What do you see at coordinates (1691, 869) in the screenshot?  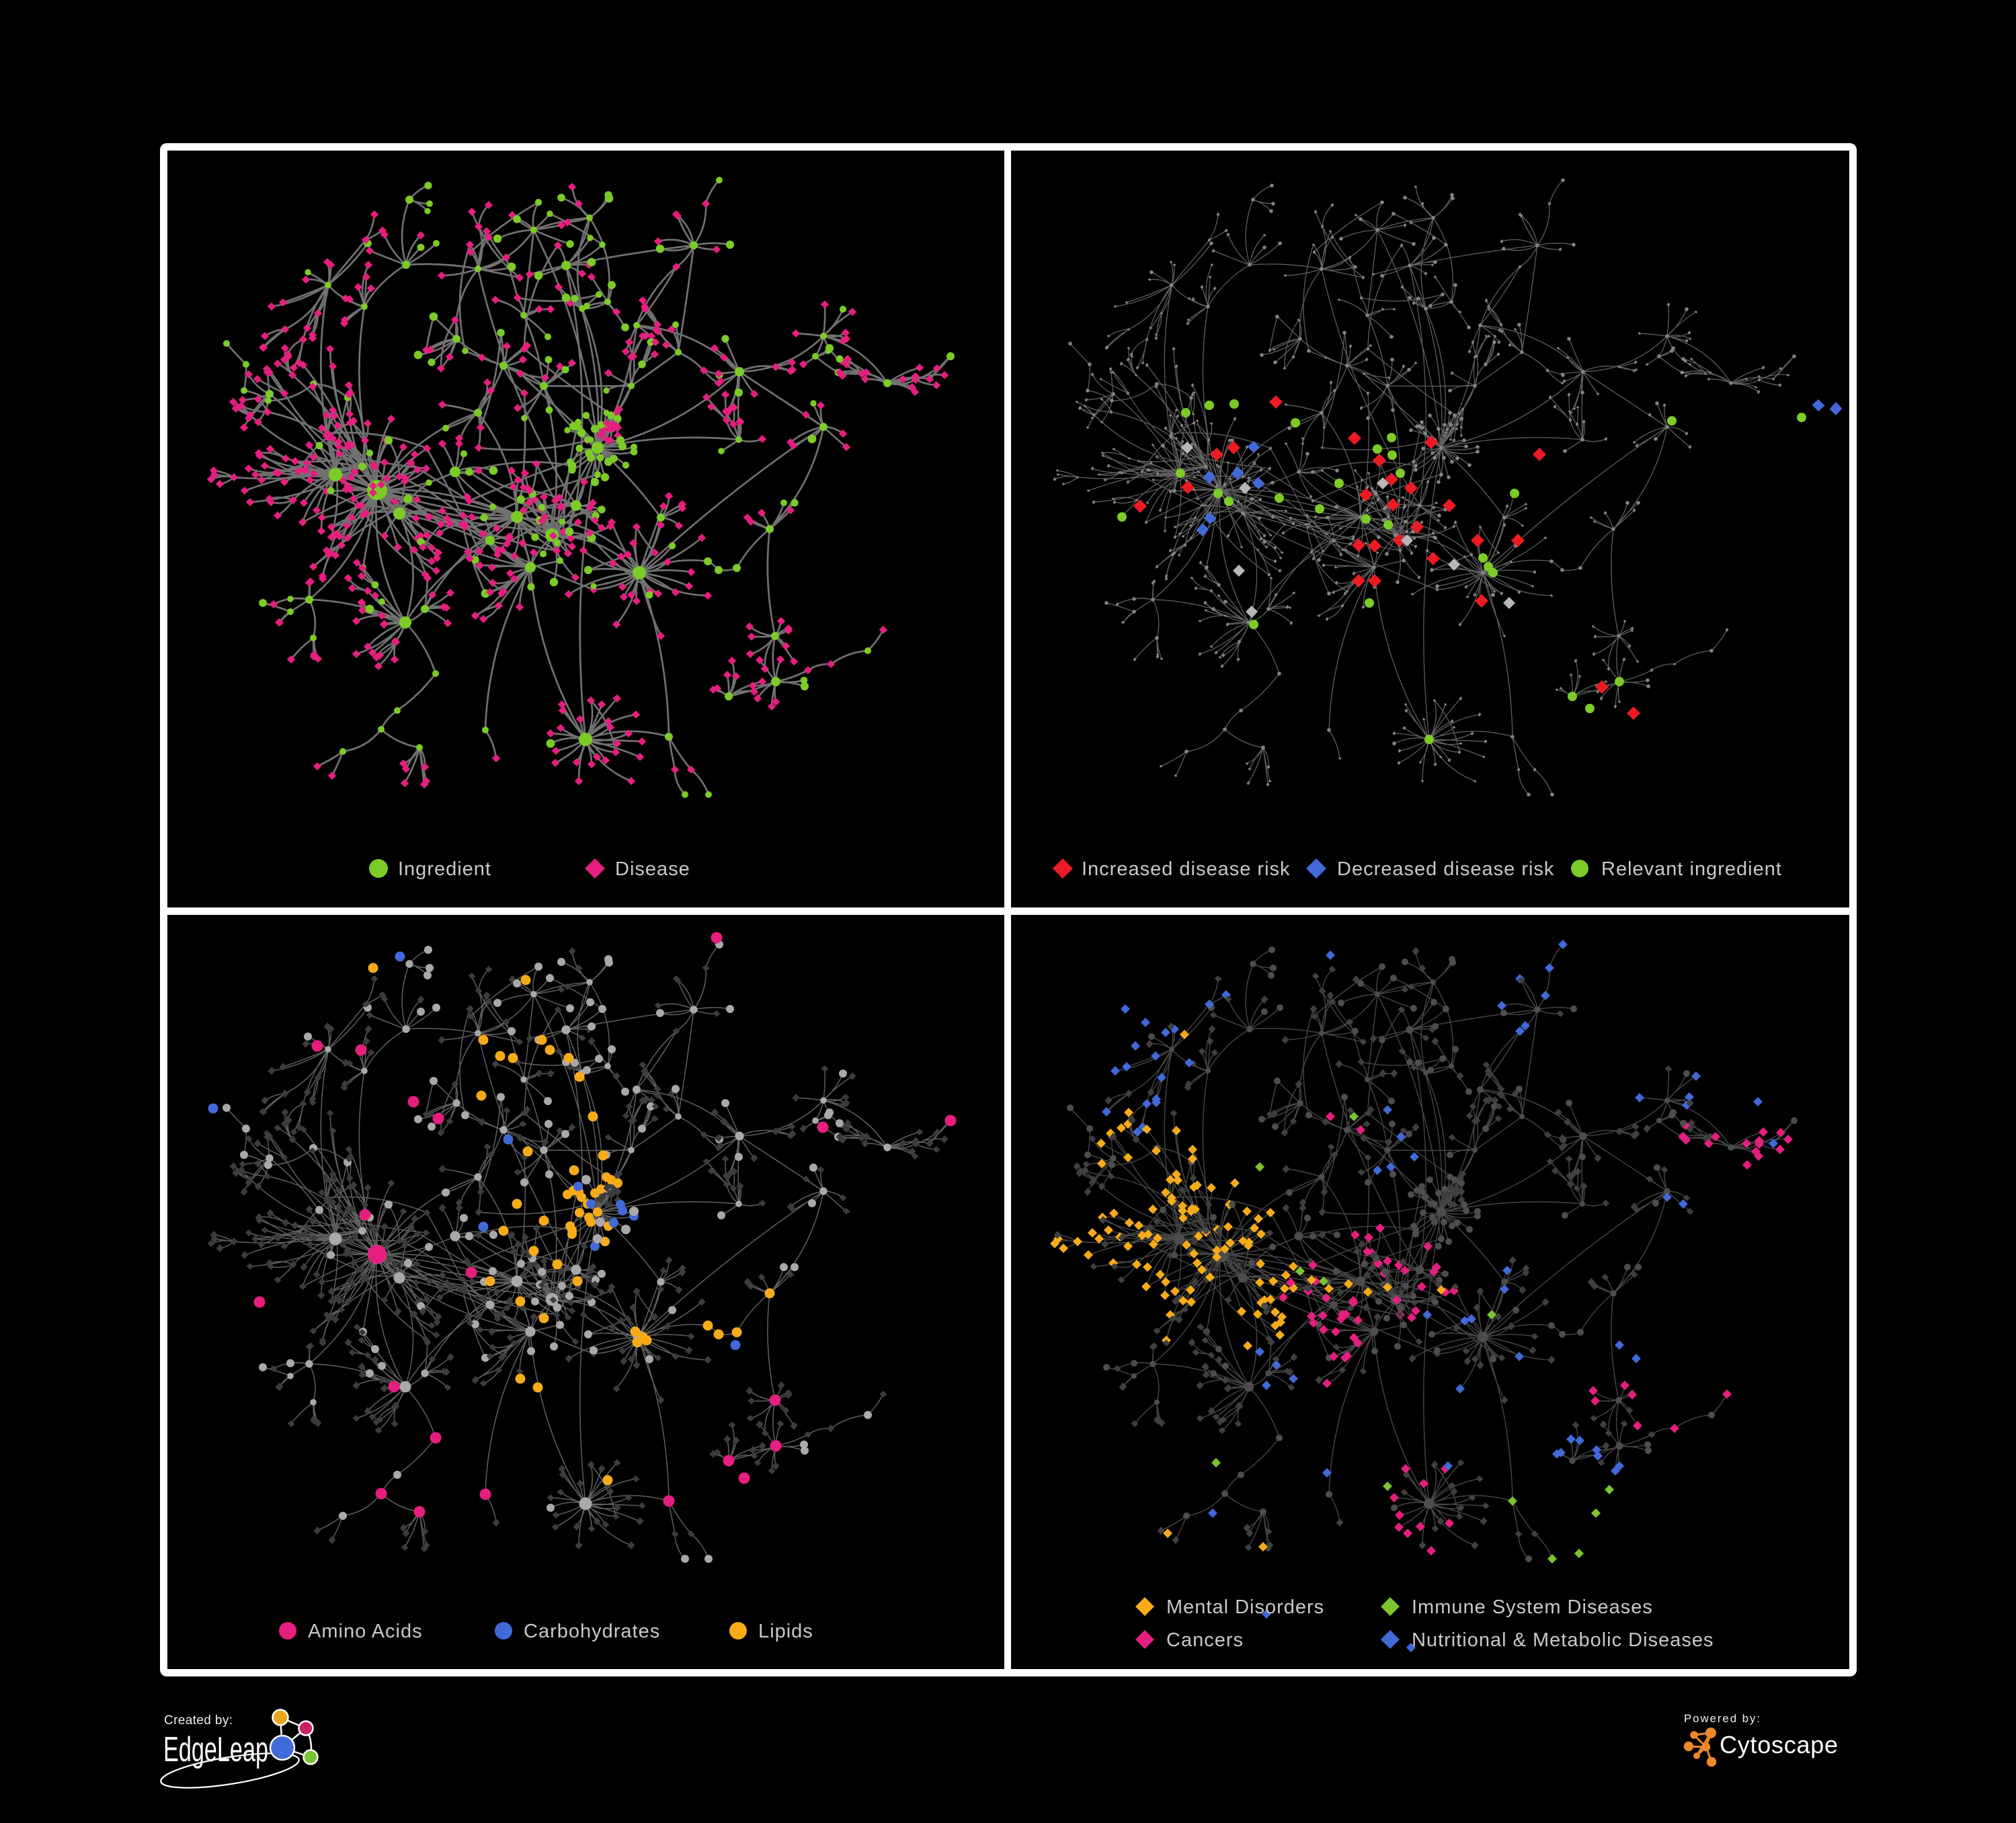 I see `svg-text: Relevant ingredient` at bounding box center [1691, 869].